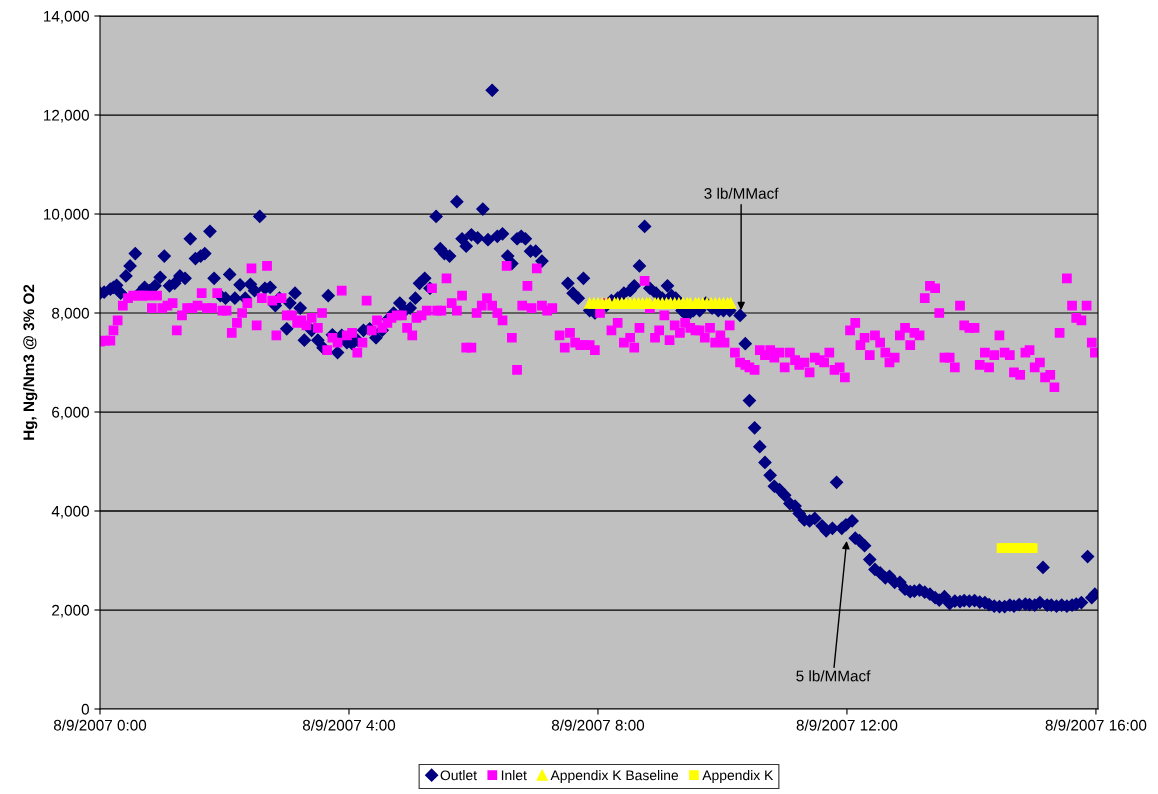 This screenshot has width=1158, height=794. What do you see at coordinates (70, 413) in the screenshot?
I see `y-tick-label: 6,000` at bounding box center [70, 413].